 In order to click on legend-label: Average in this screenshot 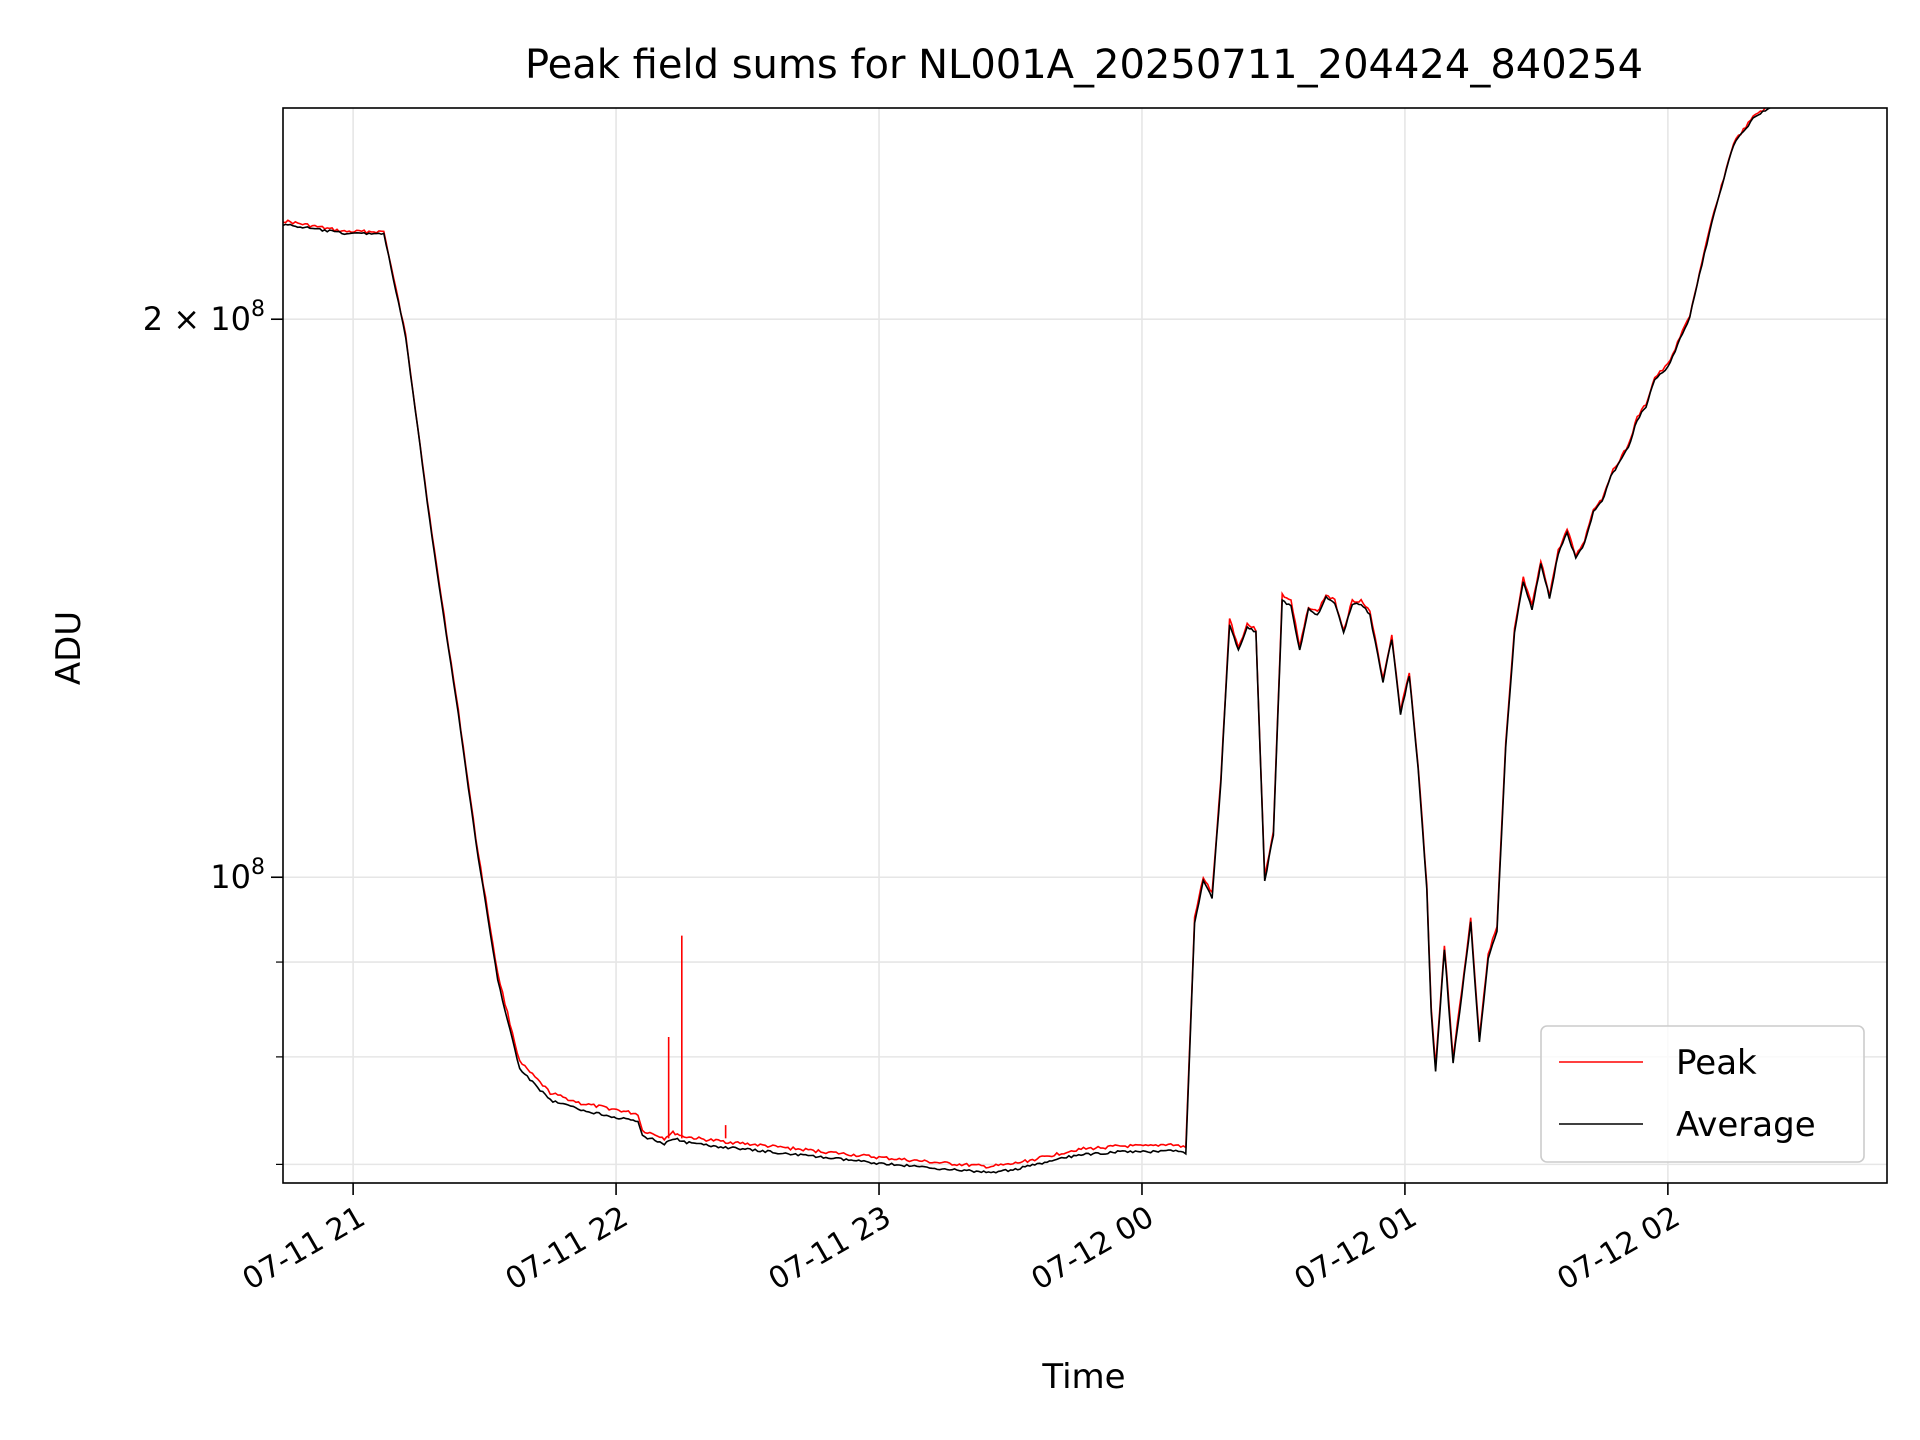, I will do `click(1746, 1125)`.